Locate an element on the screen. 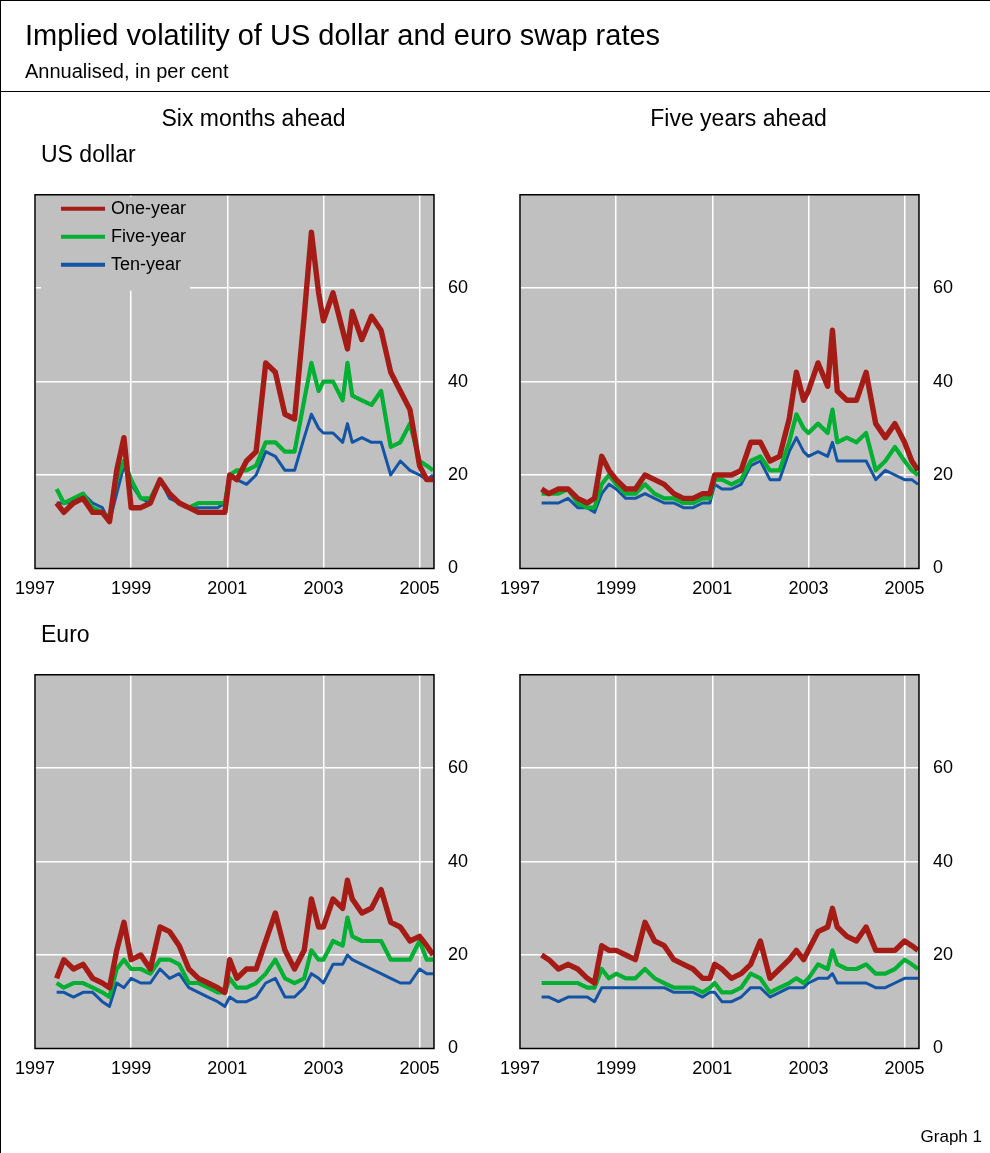 This screenshot has height=1153, width=990. legend-label: Five-year is located at coordinates (149, 235).